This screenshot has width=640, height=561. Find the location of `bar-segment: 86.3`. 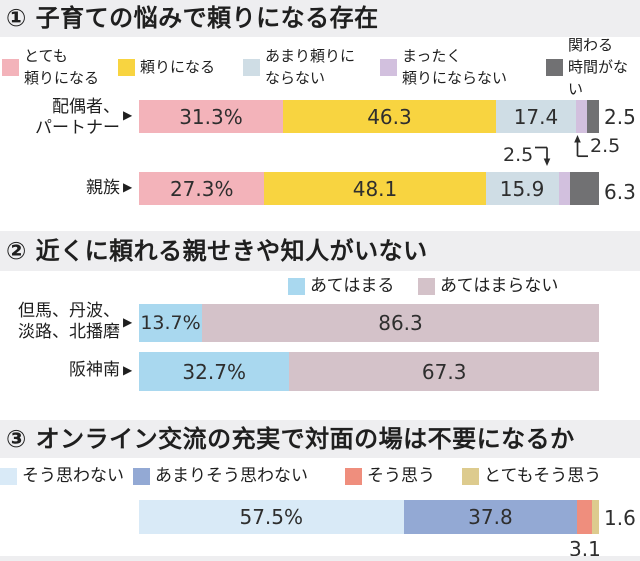

bar-segment: 86.3 is located at coordinates (400, 323).